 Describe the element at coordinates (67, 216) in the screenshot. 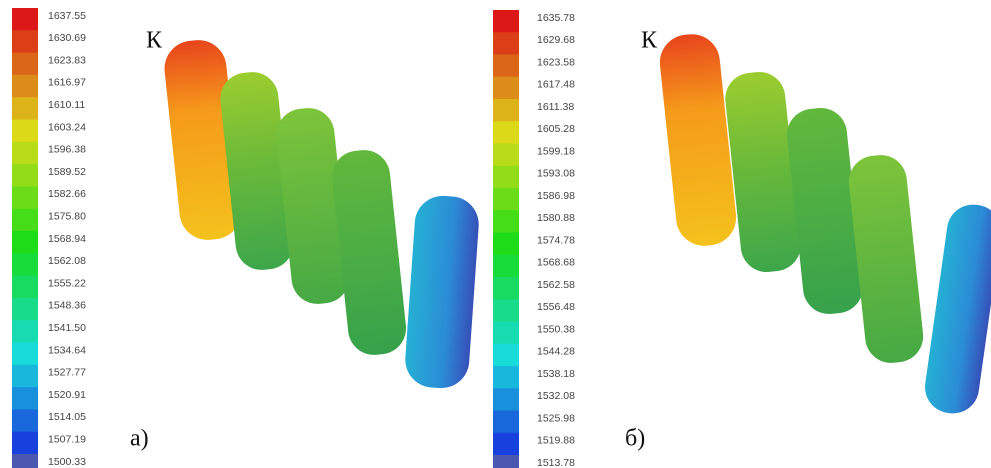

I see `legend-label: 1575.80` at that location.